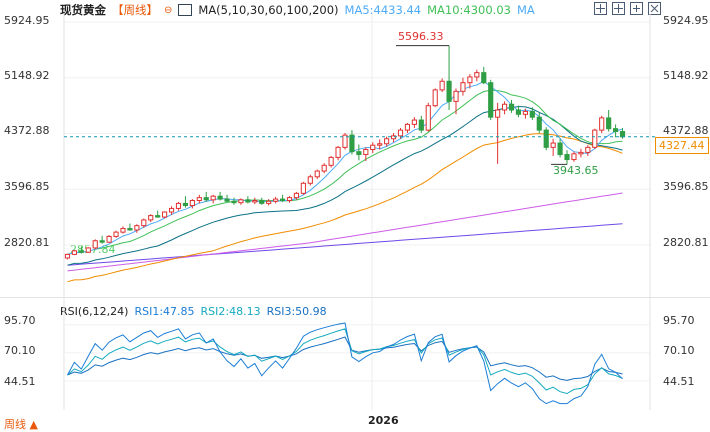 The image size is (710, 432). Describe the element at coordinates (600, 8) in the screenshot. I see `grid-icon` at that location.